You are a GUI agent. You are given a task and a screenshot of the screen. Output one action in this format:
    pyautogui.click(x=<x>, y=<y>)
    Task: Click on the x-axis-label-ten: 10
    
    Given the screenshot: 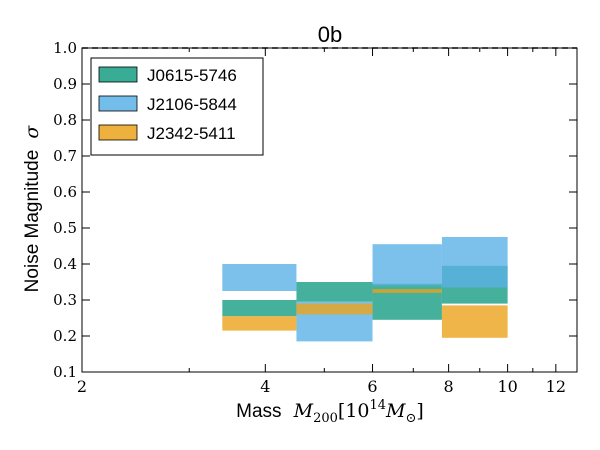 What is the action you would take?
    pyautogui.click(x=357, y=411)
    